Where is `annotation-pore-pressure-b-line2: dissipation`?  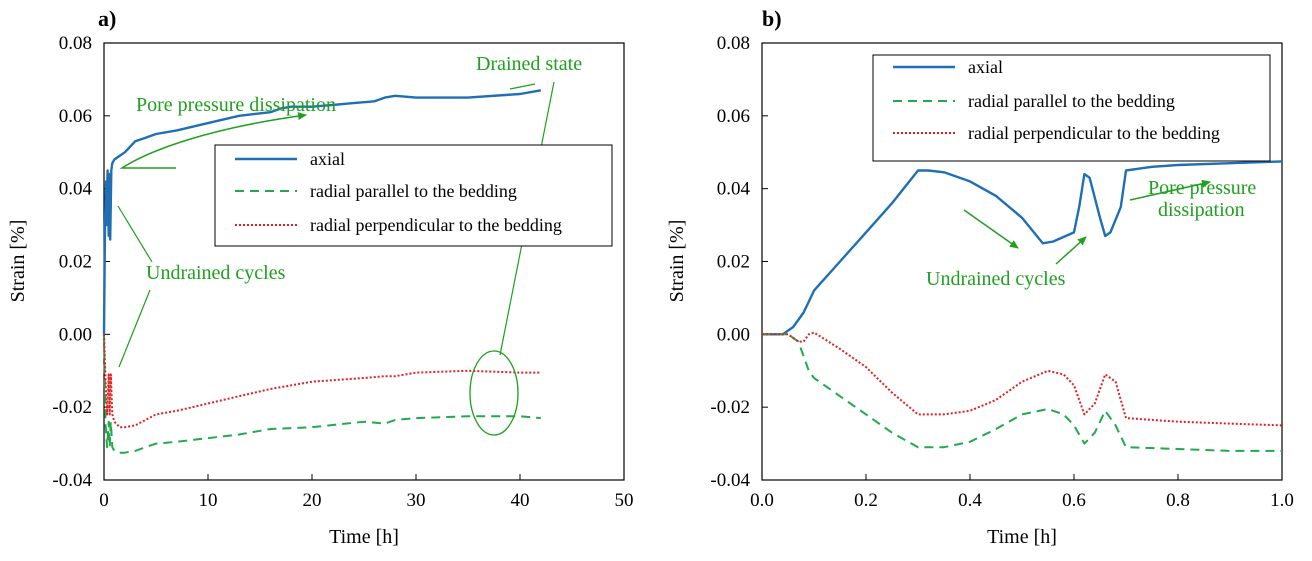 annotation-pore-pressure-b-line2: dissipation is located at coordinates (1201, 210).